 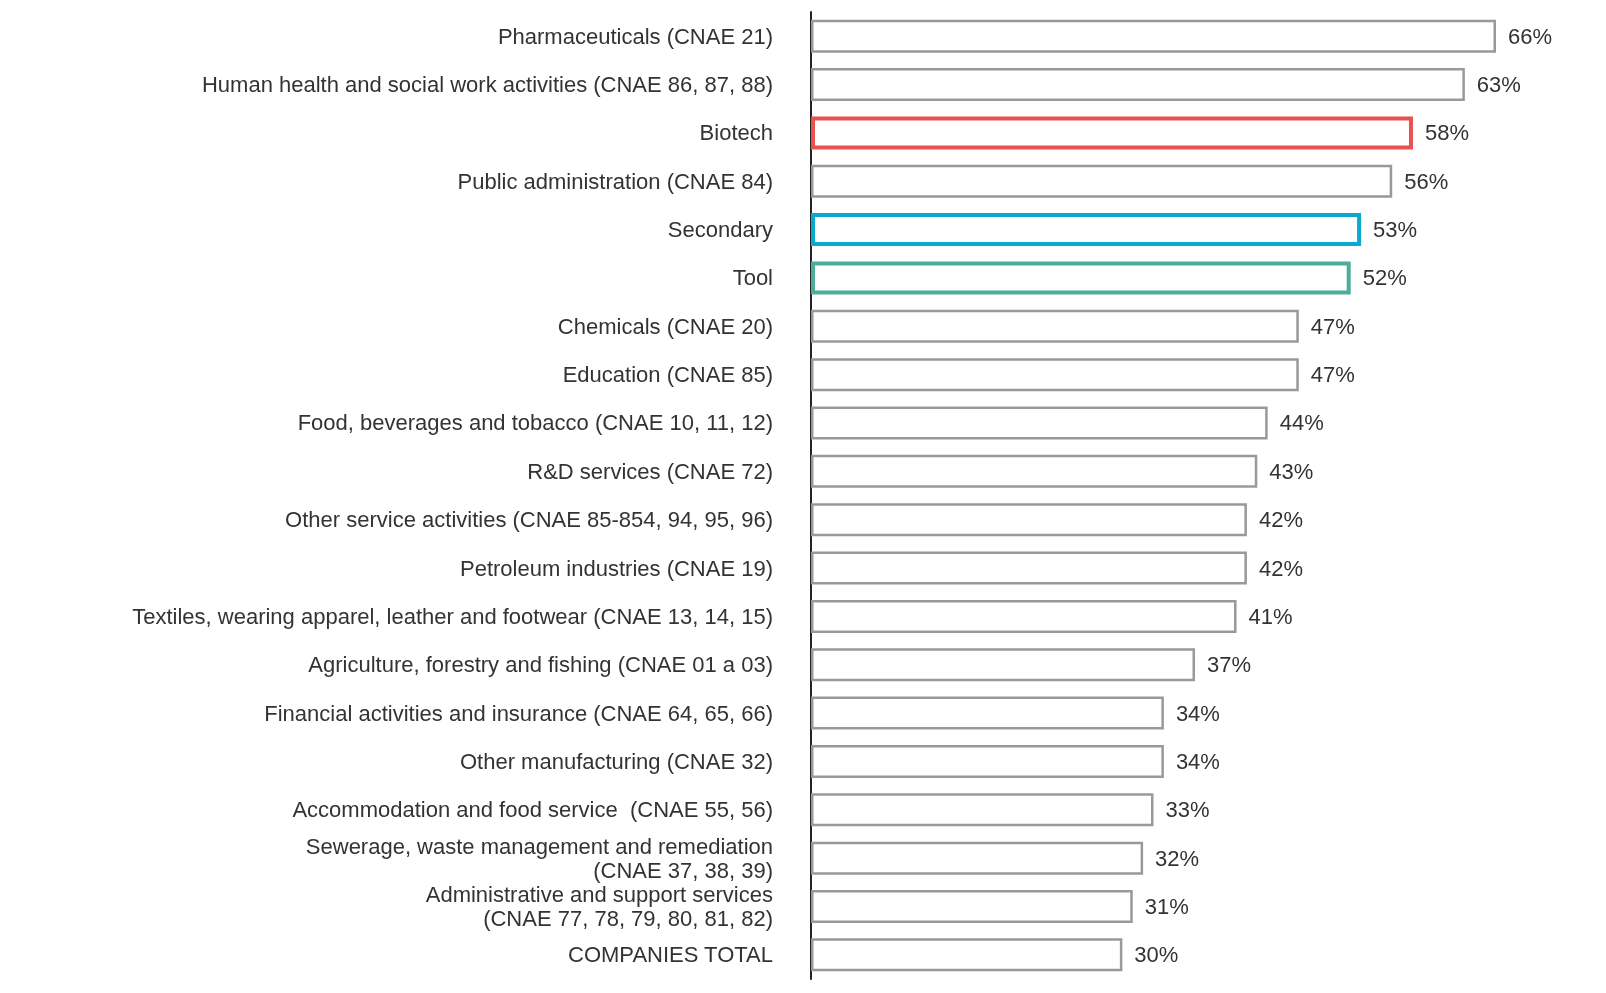 What do you see at coordinates (1301, 423) in the screenshot?
I see `data-label: 44%` at bounding box center [1301, 423].